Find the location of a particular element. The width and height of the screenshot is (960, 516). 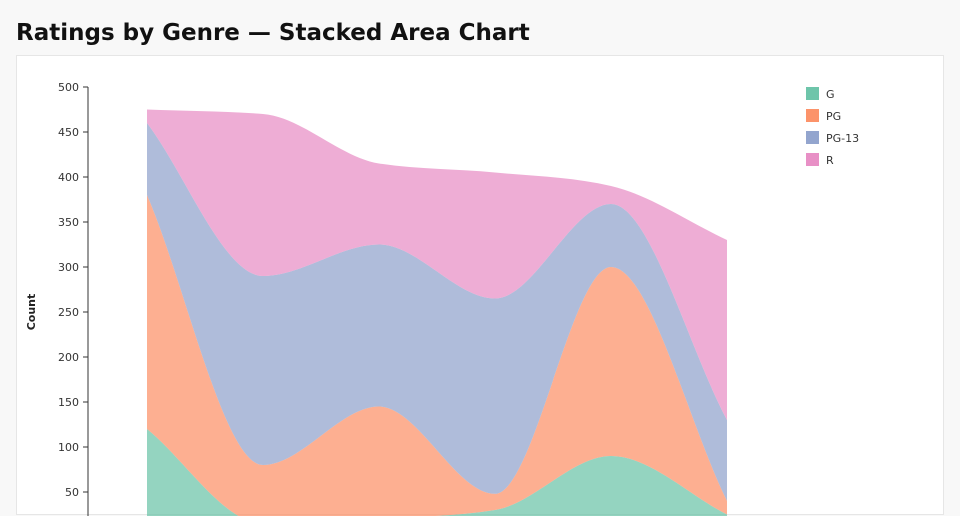

y-tick-label: 250 is located at coordinates (68, 312).